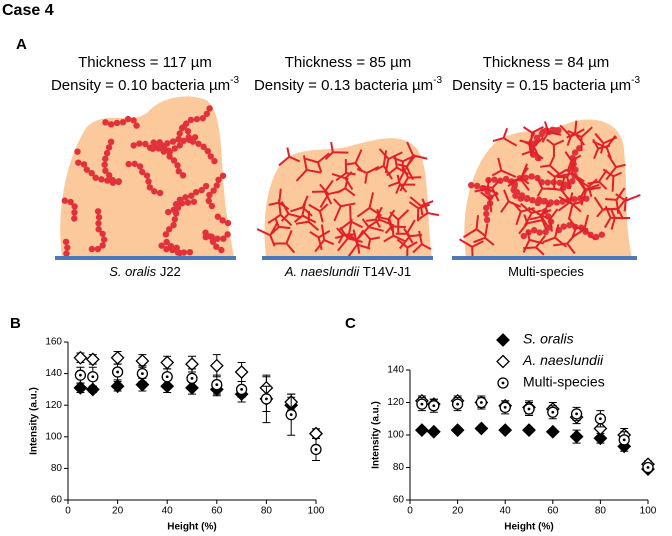 This screenshot has width=672, height=536. Describe the element at coordinates (399, 500) in the screenshot. I see `y-tick-label: 60` at that location.